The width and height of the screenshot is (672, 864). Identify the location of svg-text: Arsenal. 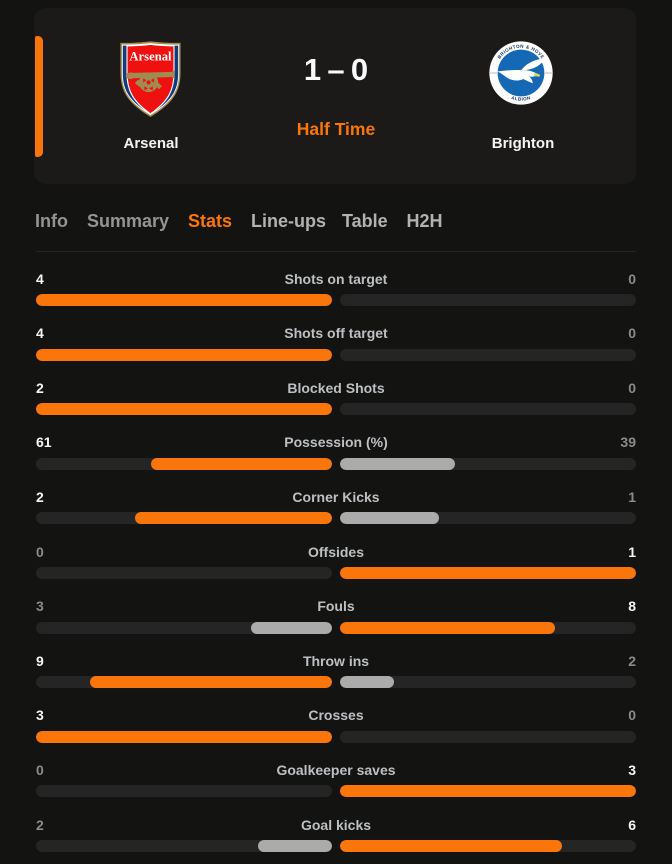
(150, 56).